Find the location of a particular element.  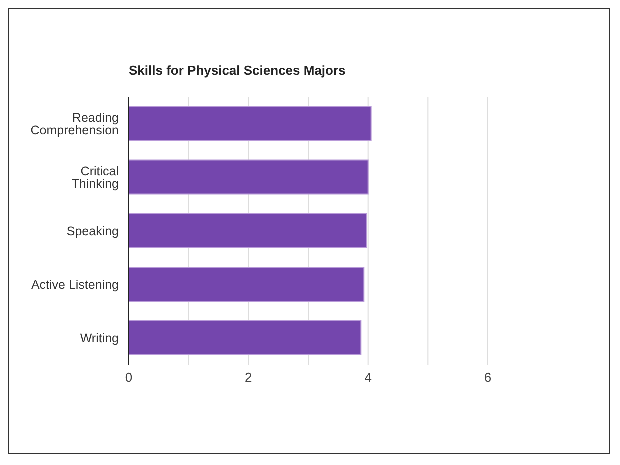

x-tick-label: 2 is located at coordinates (248, 378).